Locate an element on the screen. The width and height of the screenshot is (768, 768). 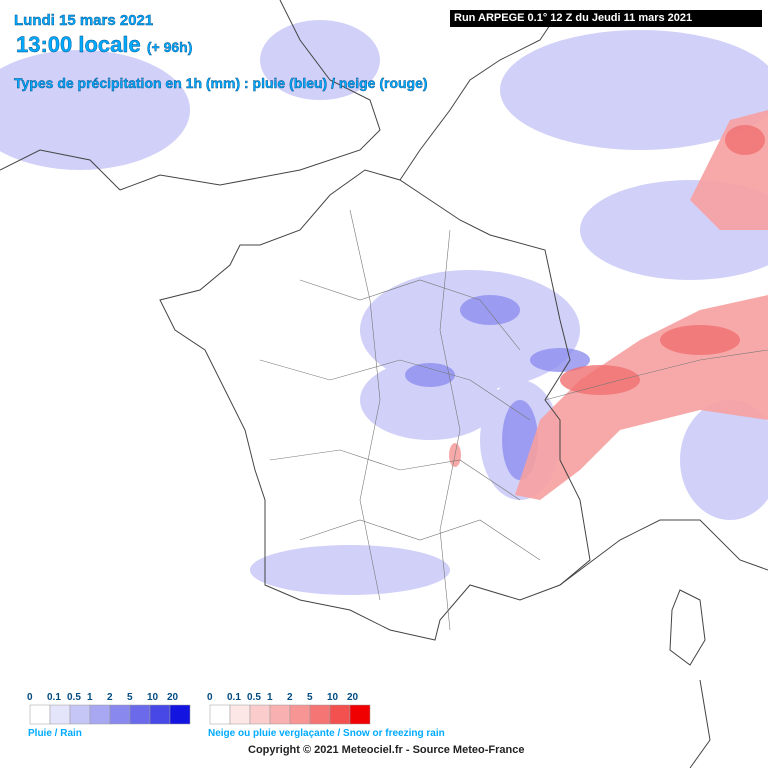
date: Lundi 15 mars 2021 is located at coordinates (84, 20).